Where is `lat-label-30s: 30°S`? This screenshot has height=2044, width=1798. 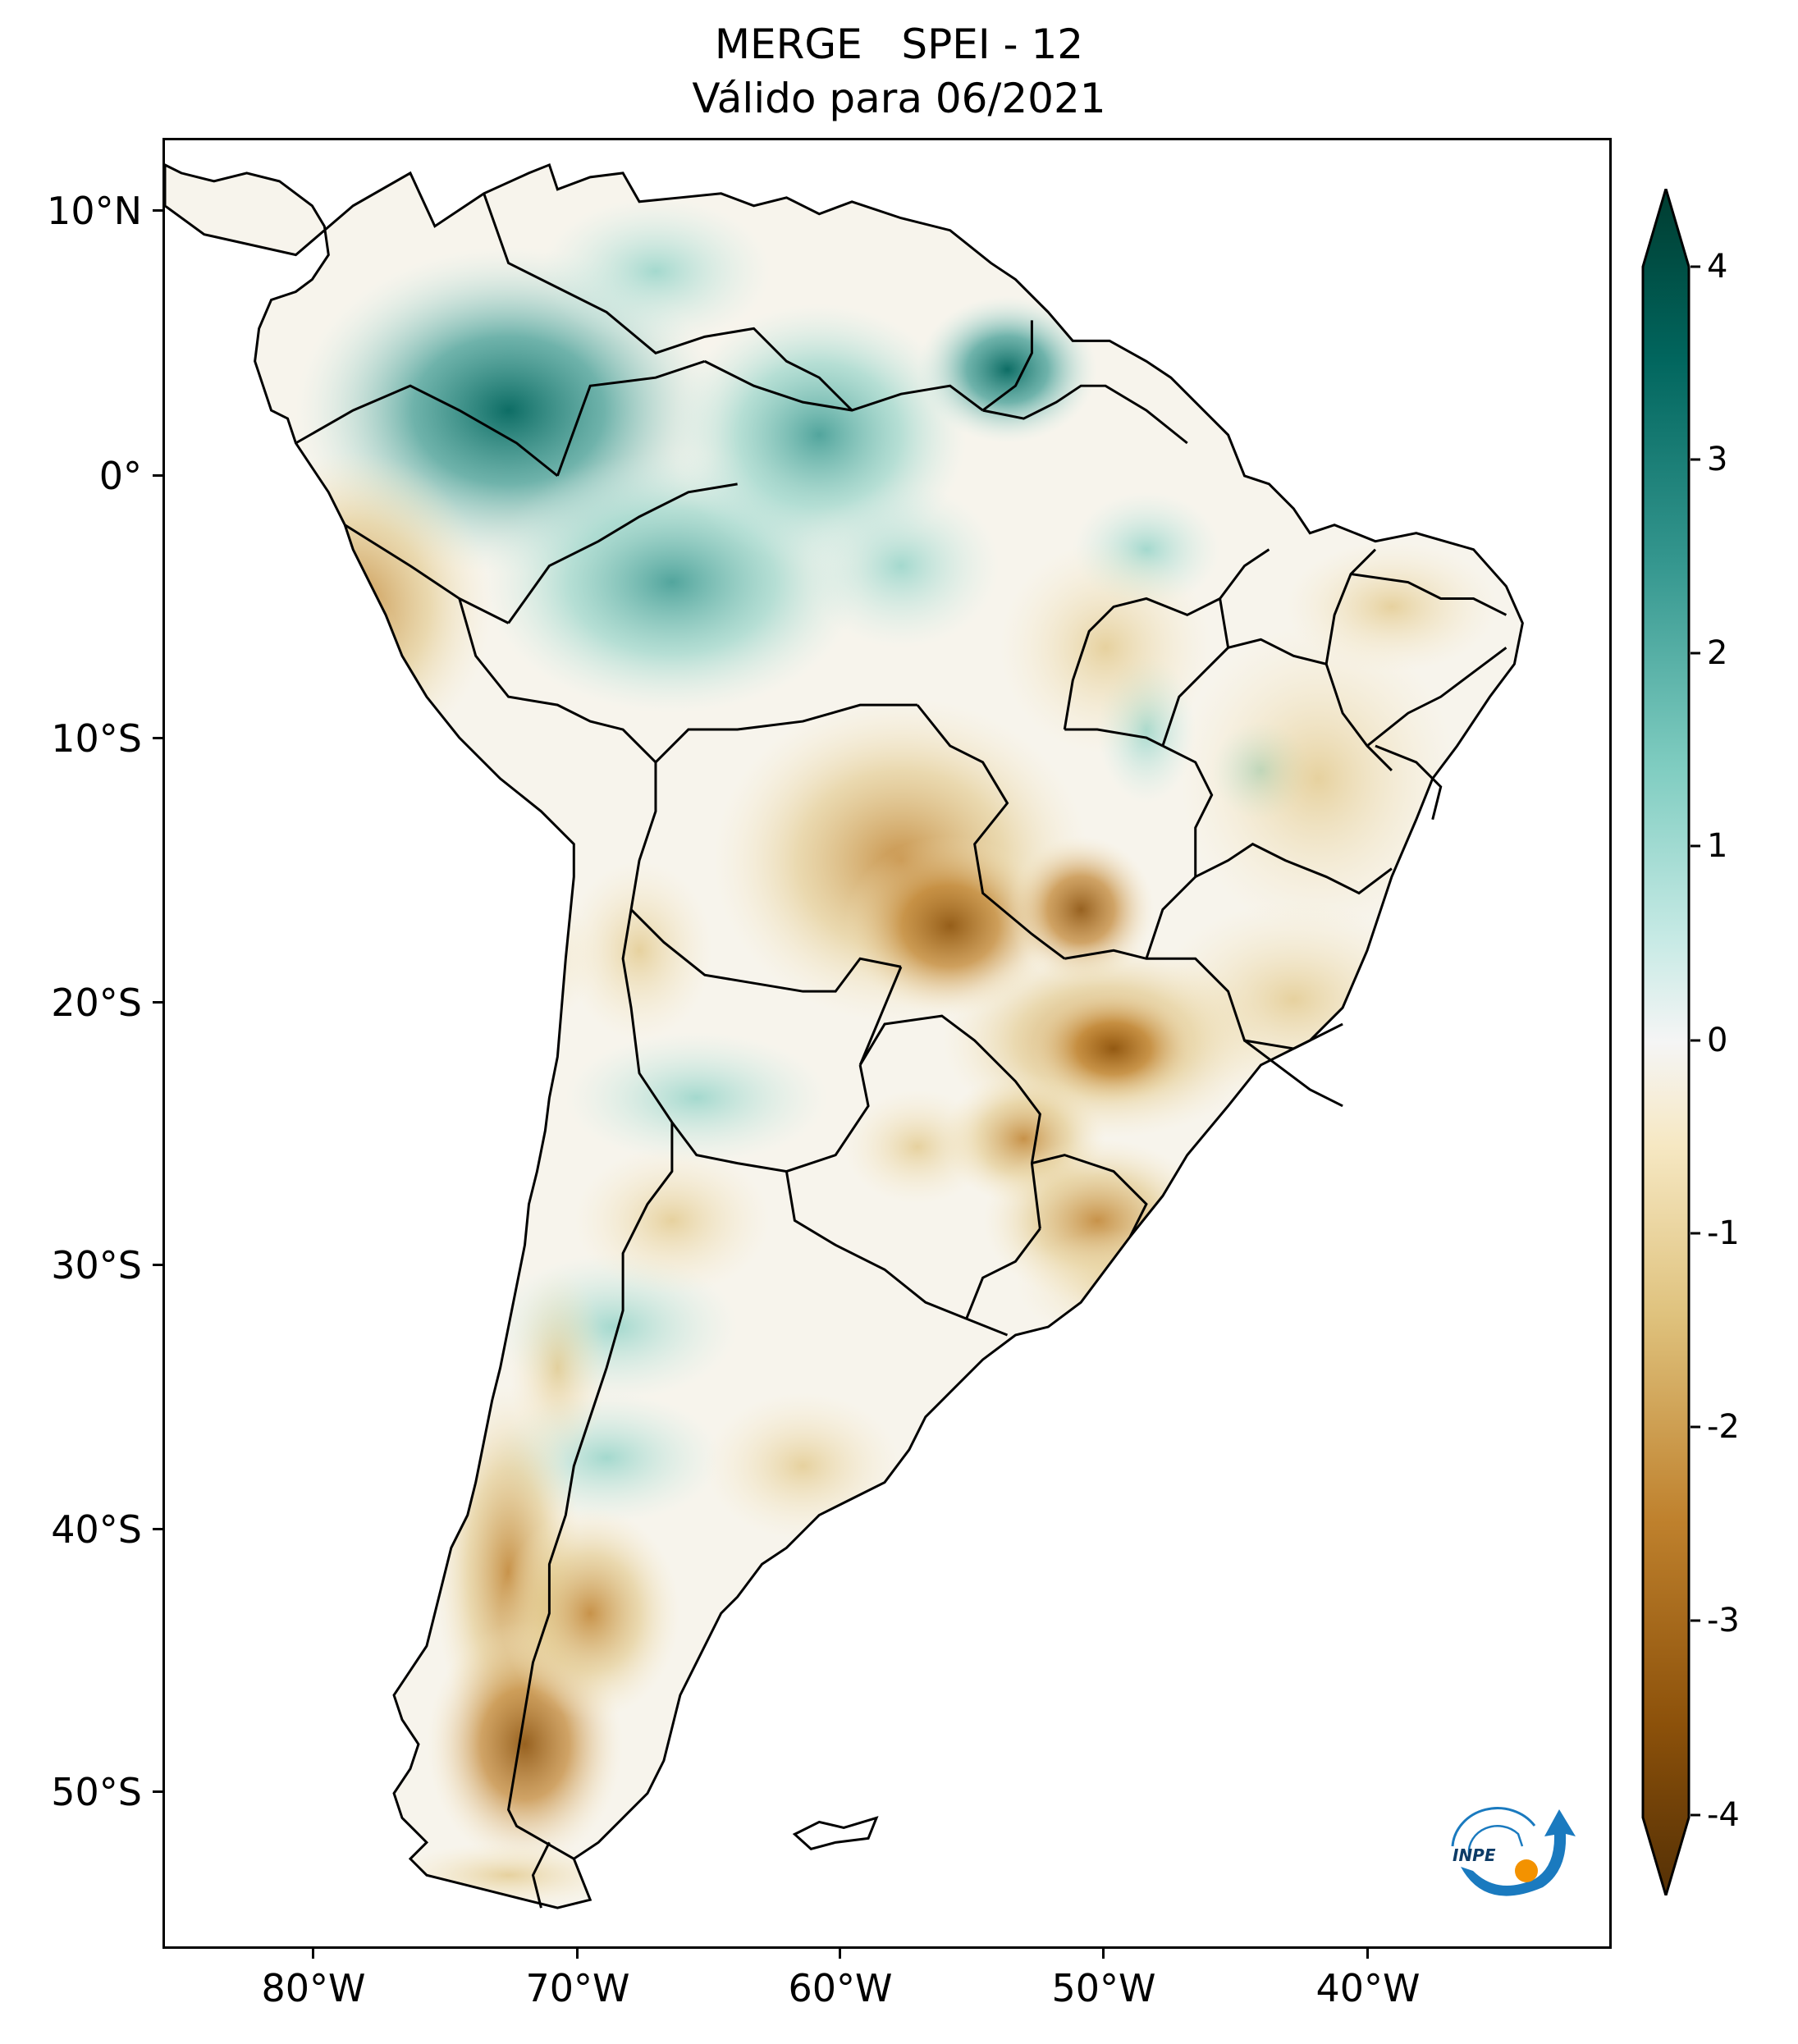 lat-label-30s: 30°S is located at coordinates (96, 1265).